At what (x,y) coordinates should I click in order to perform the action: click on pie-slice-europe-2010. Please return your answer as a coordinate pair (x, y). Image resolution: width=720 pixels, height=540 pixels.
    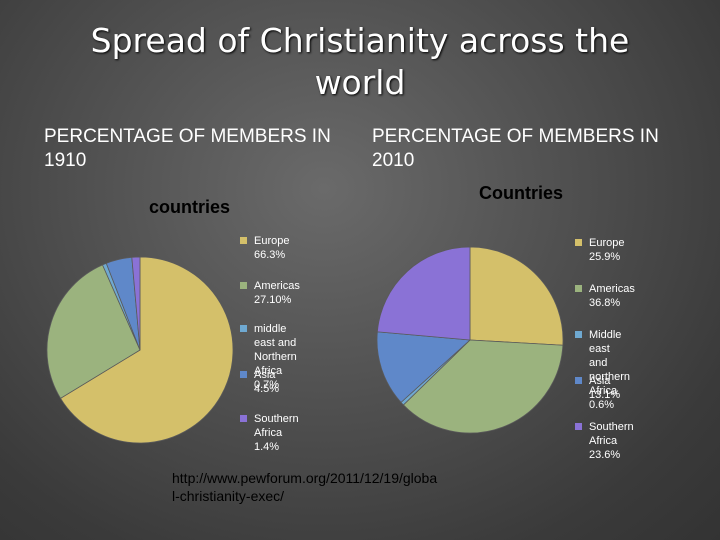
    Looking at the image, I should click on (516, 296).